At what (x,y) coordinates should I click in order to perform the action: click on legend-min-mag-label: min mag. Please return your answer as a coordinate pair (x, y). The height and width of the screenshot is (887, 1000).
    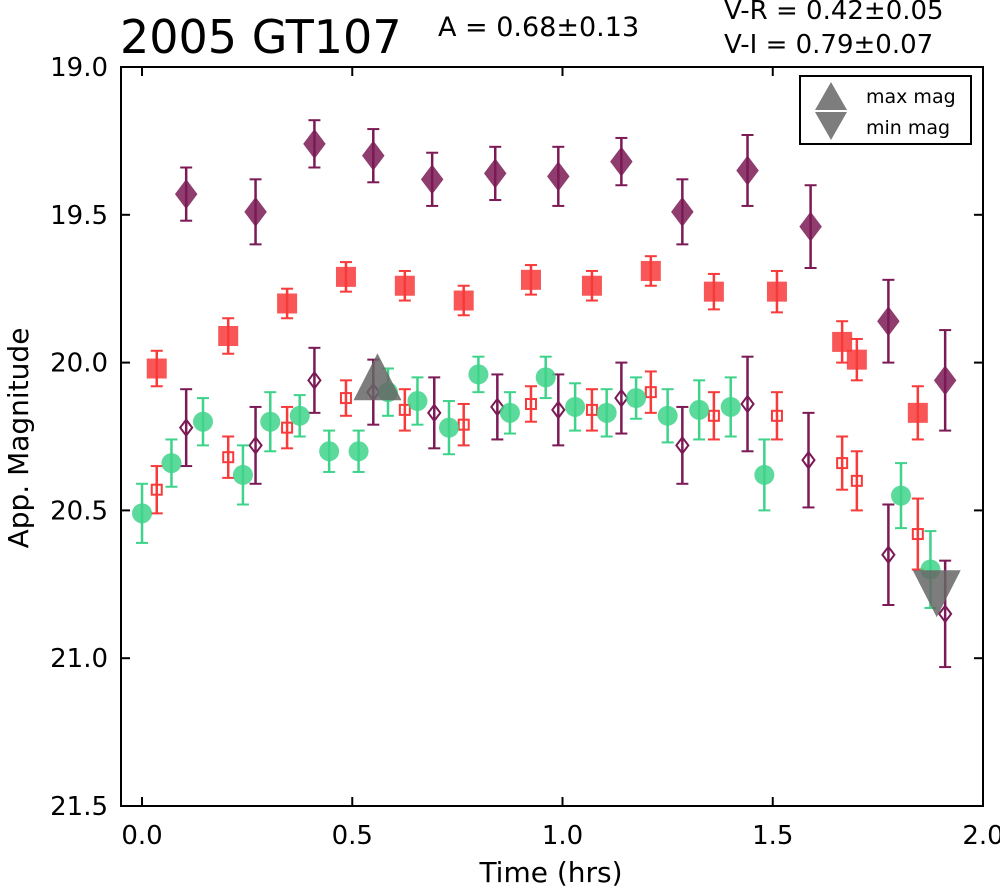
    Looking at the image, I should click on (908, 128).